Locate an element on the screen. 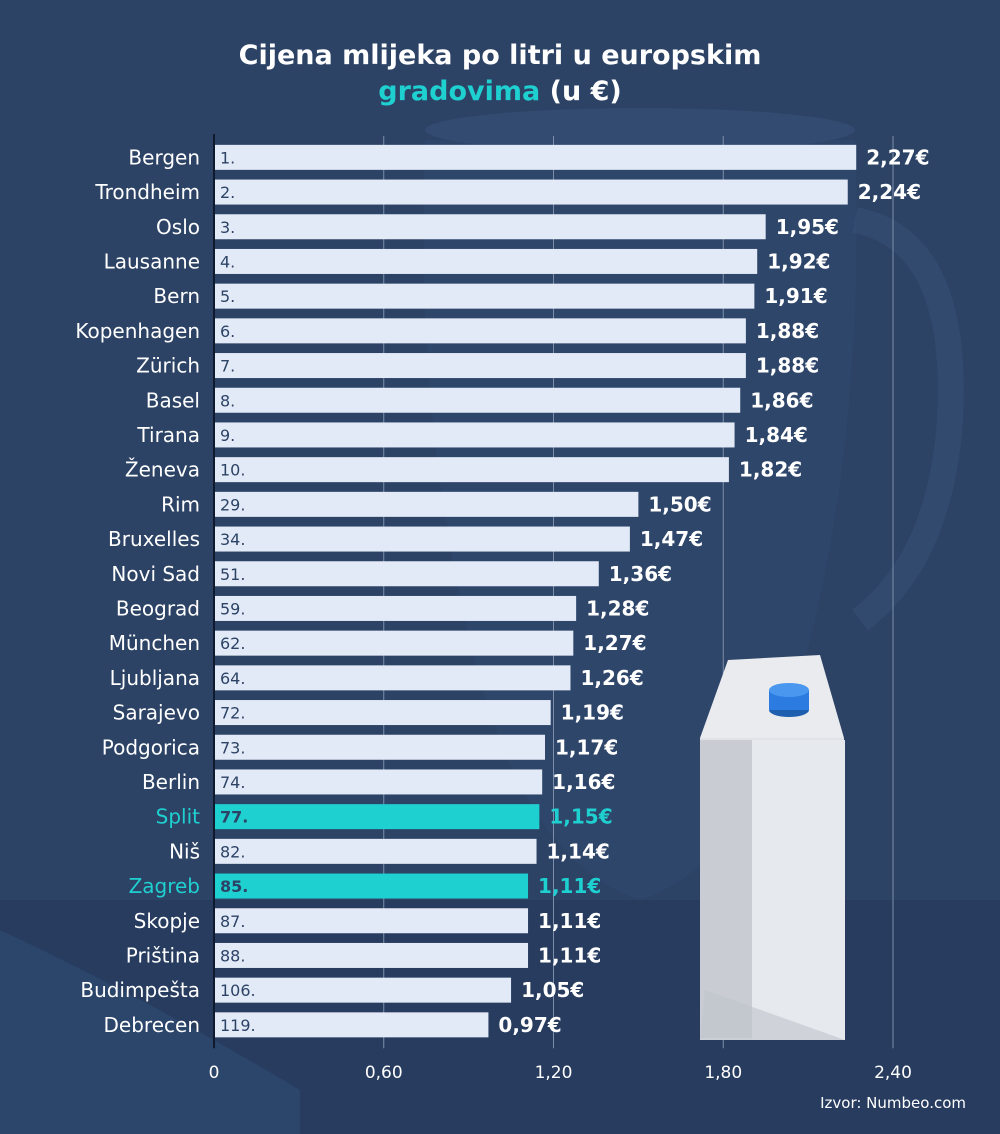  bar-row: Basel 8. 1,86€ is located at coordinates (479, 400).